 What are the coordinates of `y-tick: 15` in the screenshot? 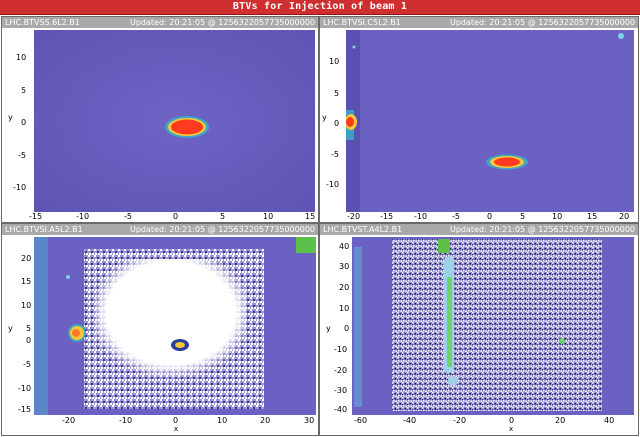 It's located at (26, 281).